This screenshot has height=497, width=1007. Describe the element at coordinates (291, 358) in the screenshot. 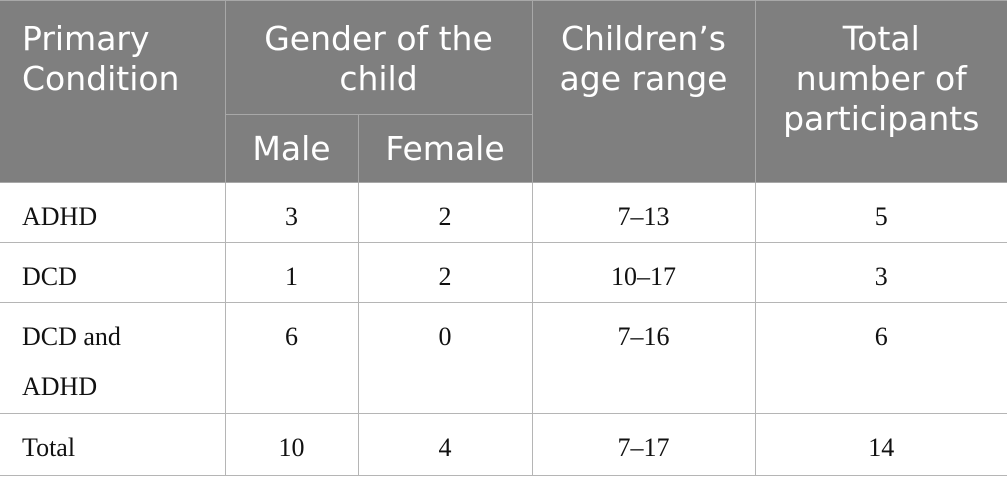

I see `cell-male: 6` at that location.